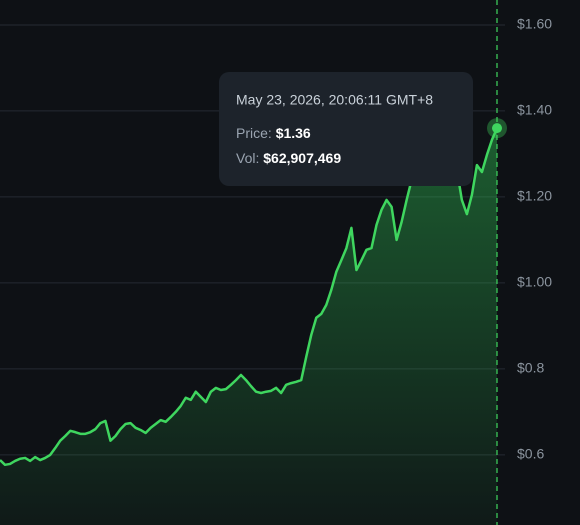 This screenshot has width=580, height=525. Describe the element at coordinates (534, 282) in the screenshot. I see `y-tick-label: $1.00` at that location.